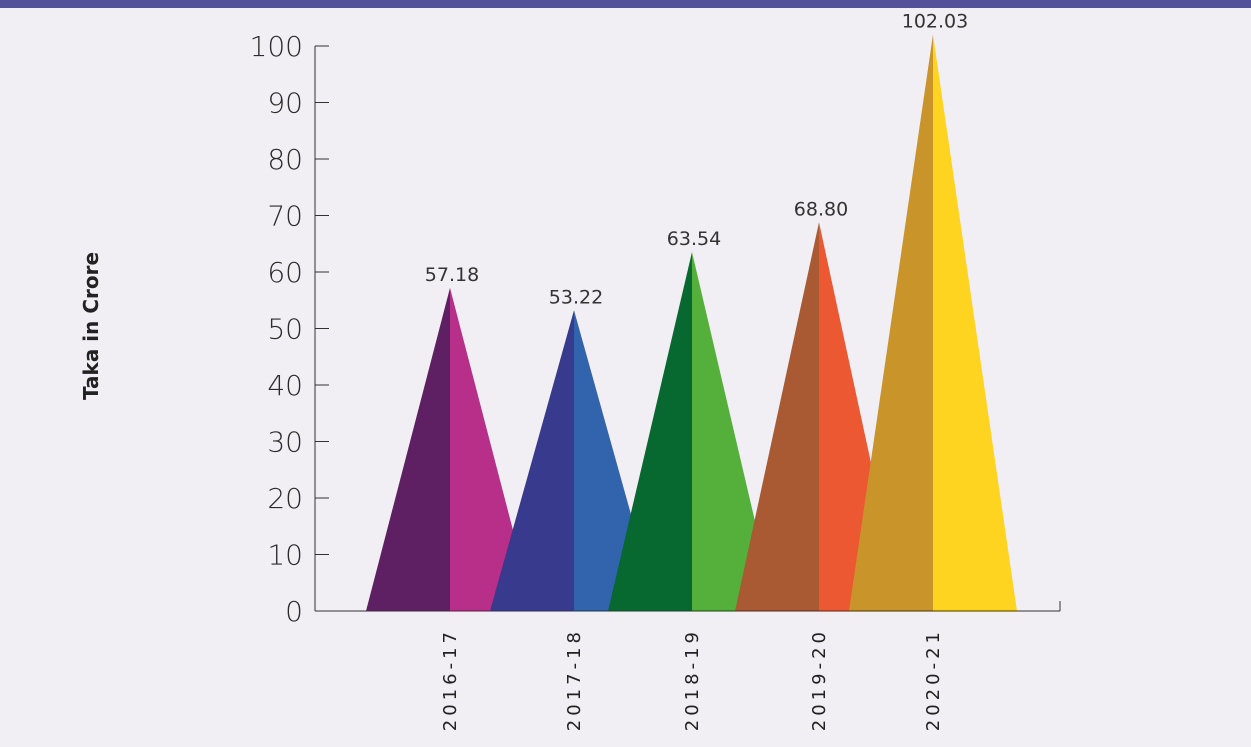 Image resolution: width=1251 pixels, height=747 pixels. I want to click on y-tick-label: 0, so click(294, 611).